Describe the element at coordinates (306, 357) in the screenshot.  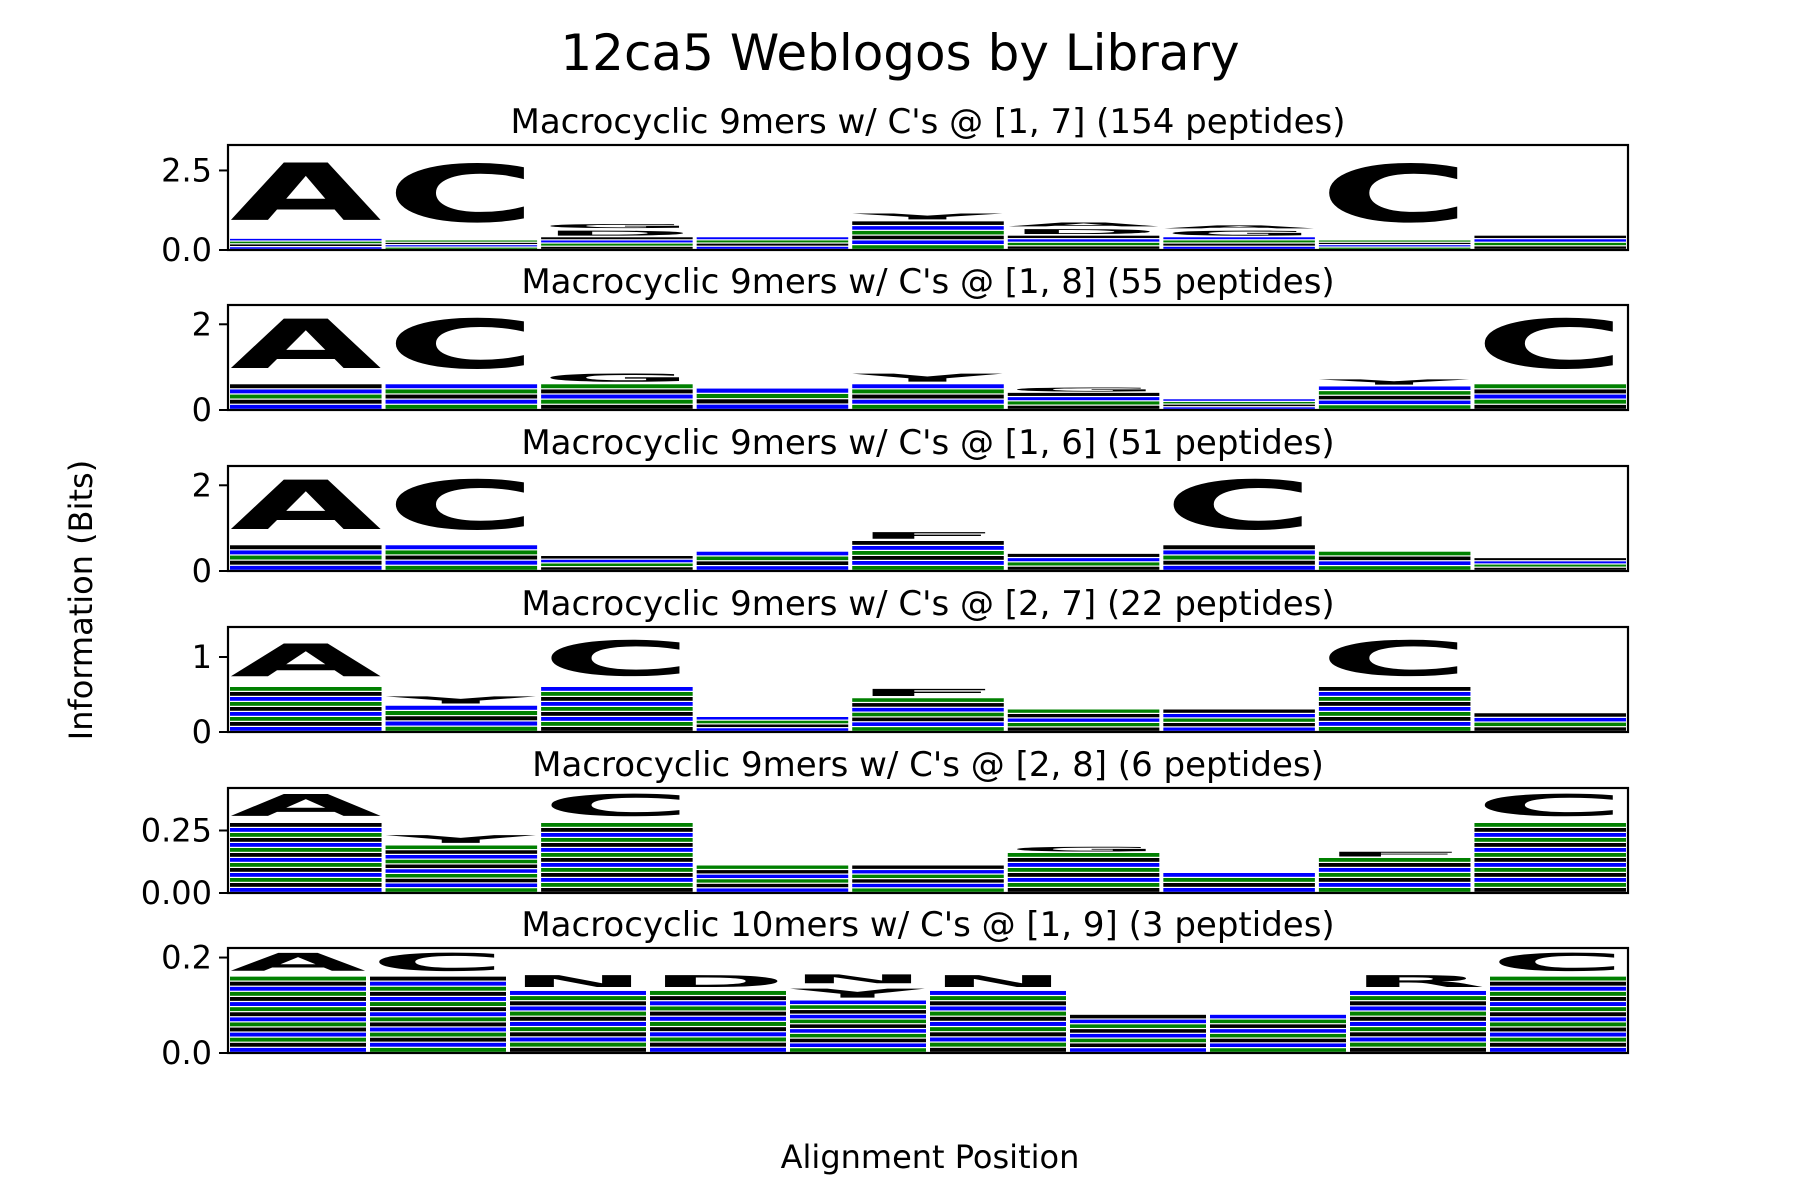
I see `logo-position-1: A` at that location.